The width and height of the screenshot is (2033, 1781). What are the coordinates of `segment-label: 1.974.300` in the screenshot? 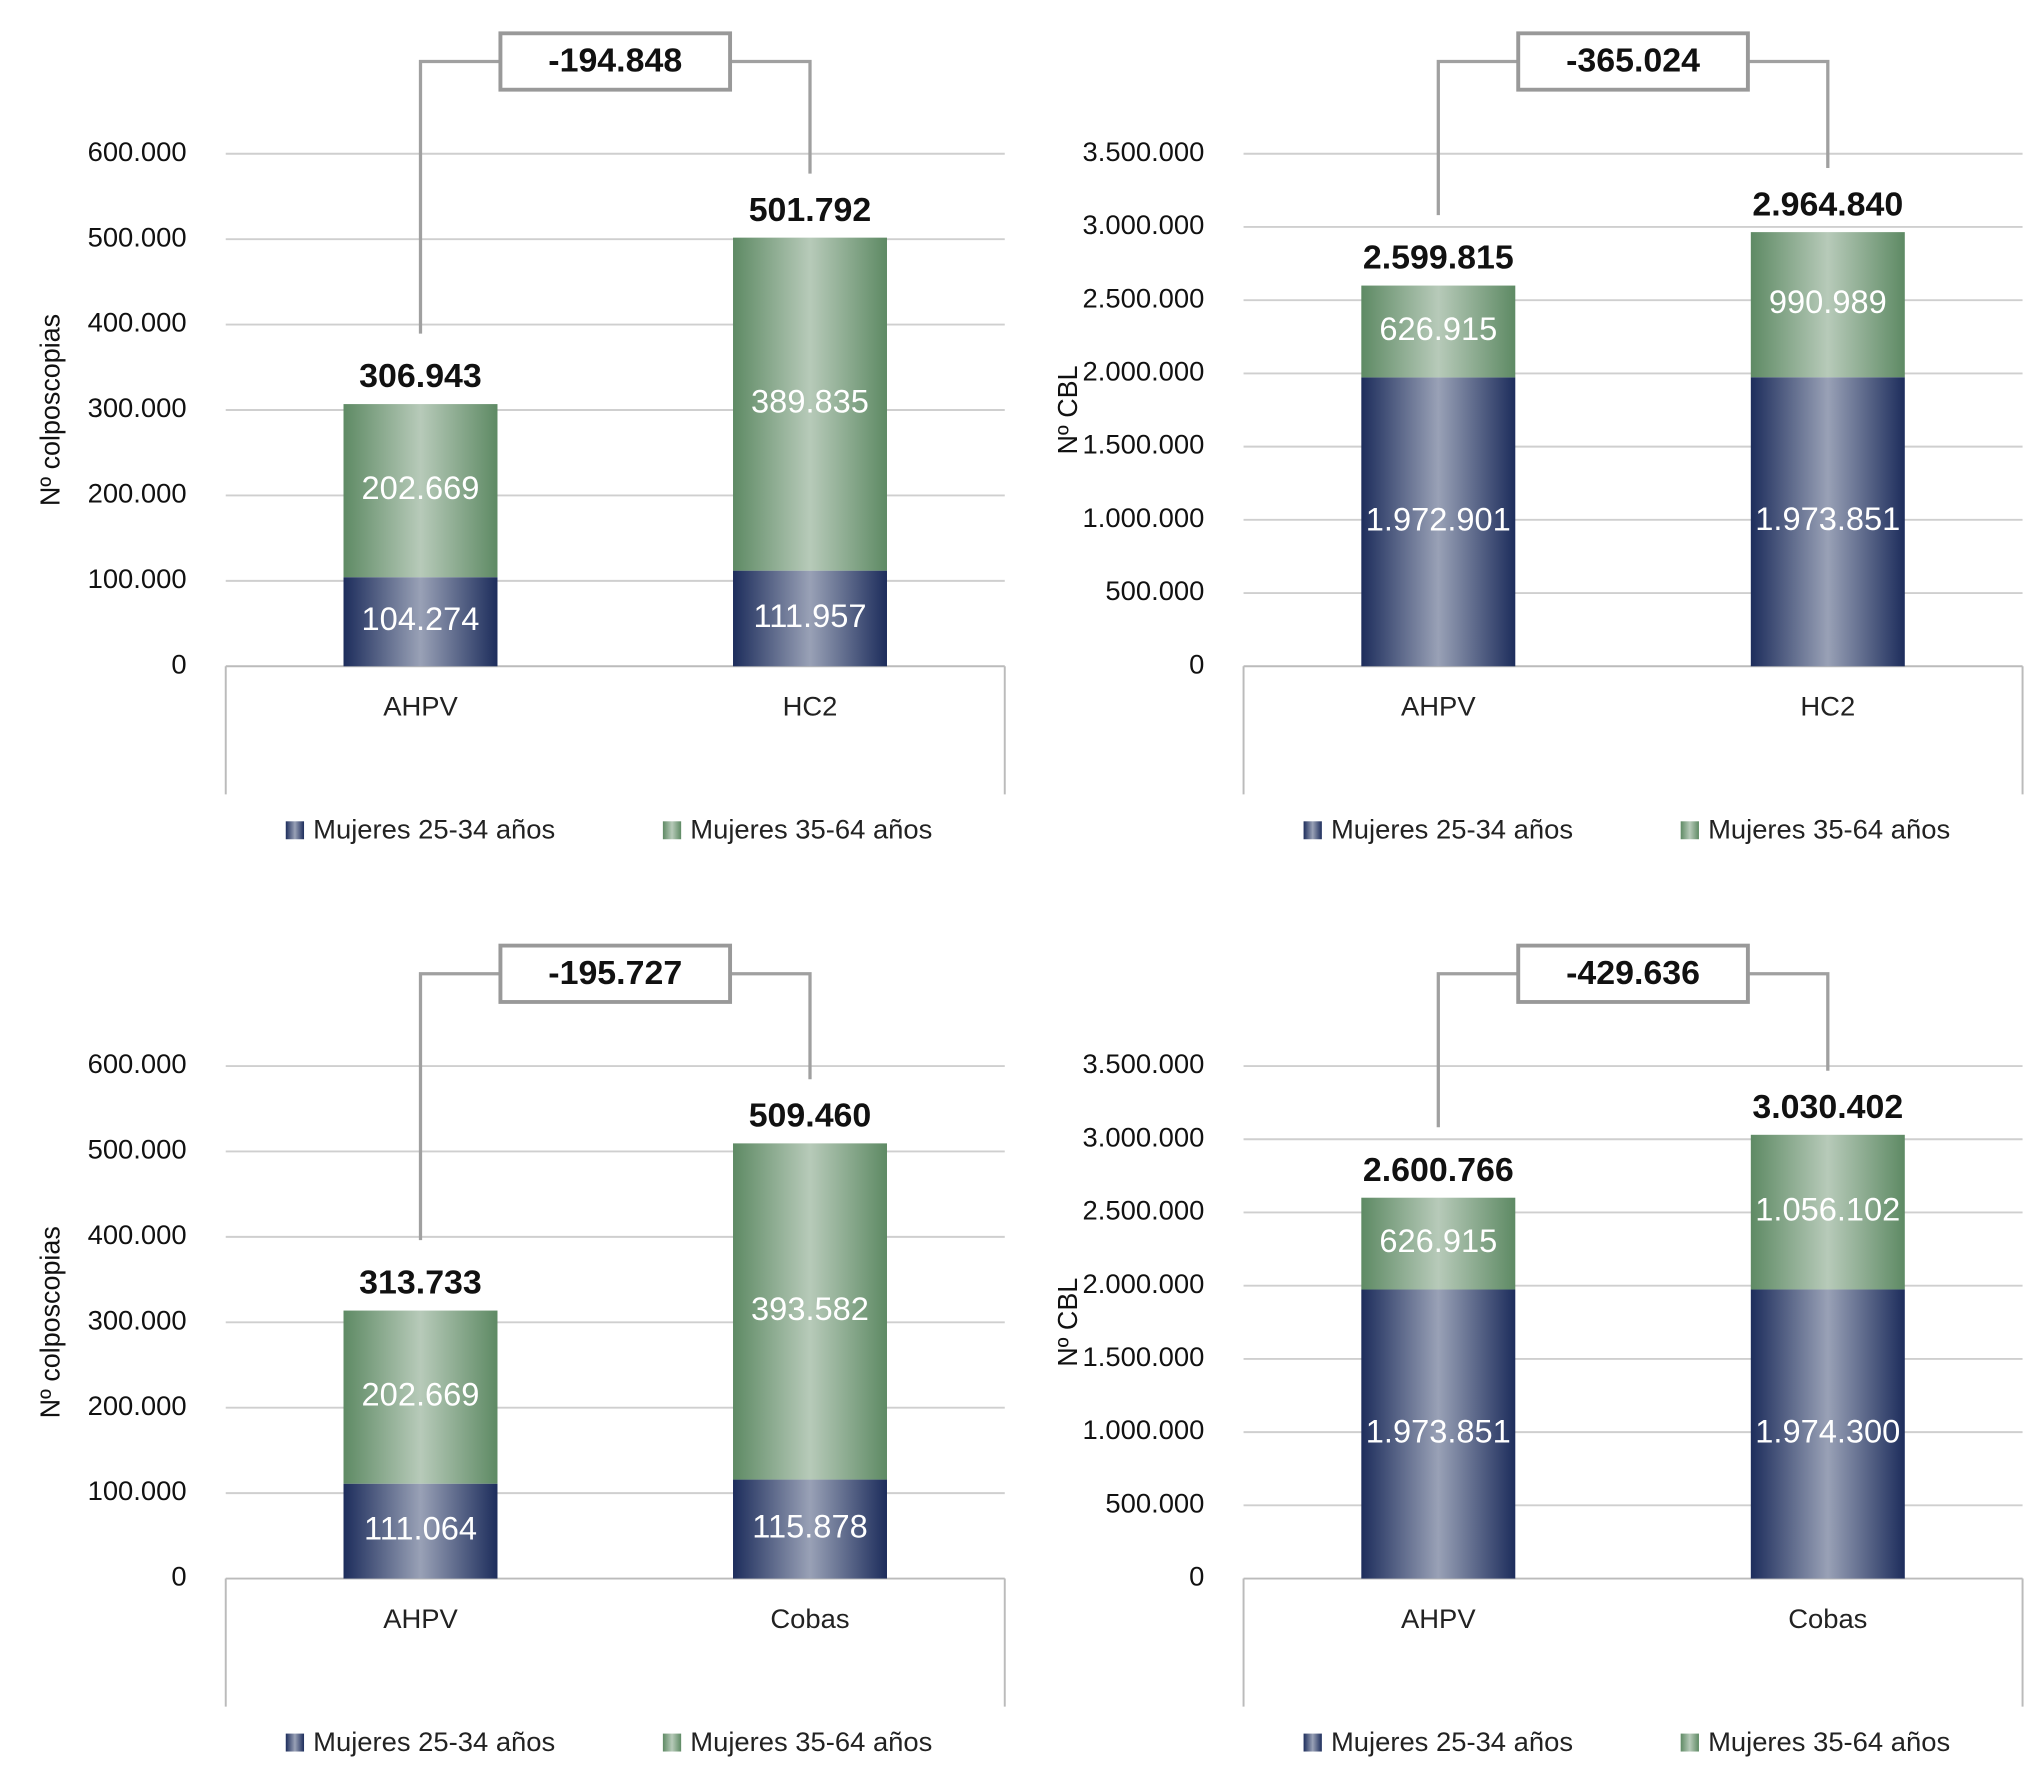 It's located at (1827, 1432).